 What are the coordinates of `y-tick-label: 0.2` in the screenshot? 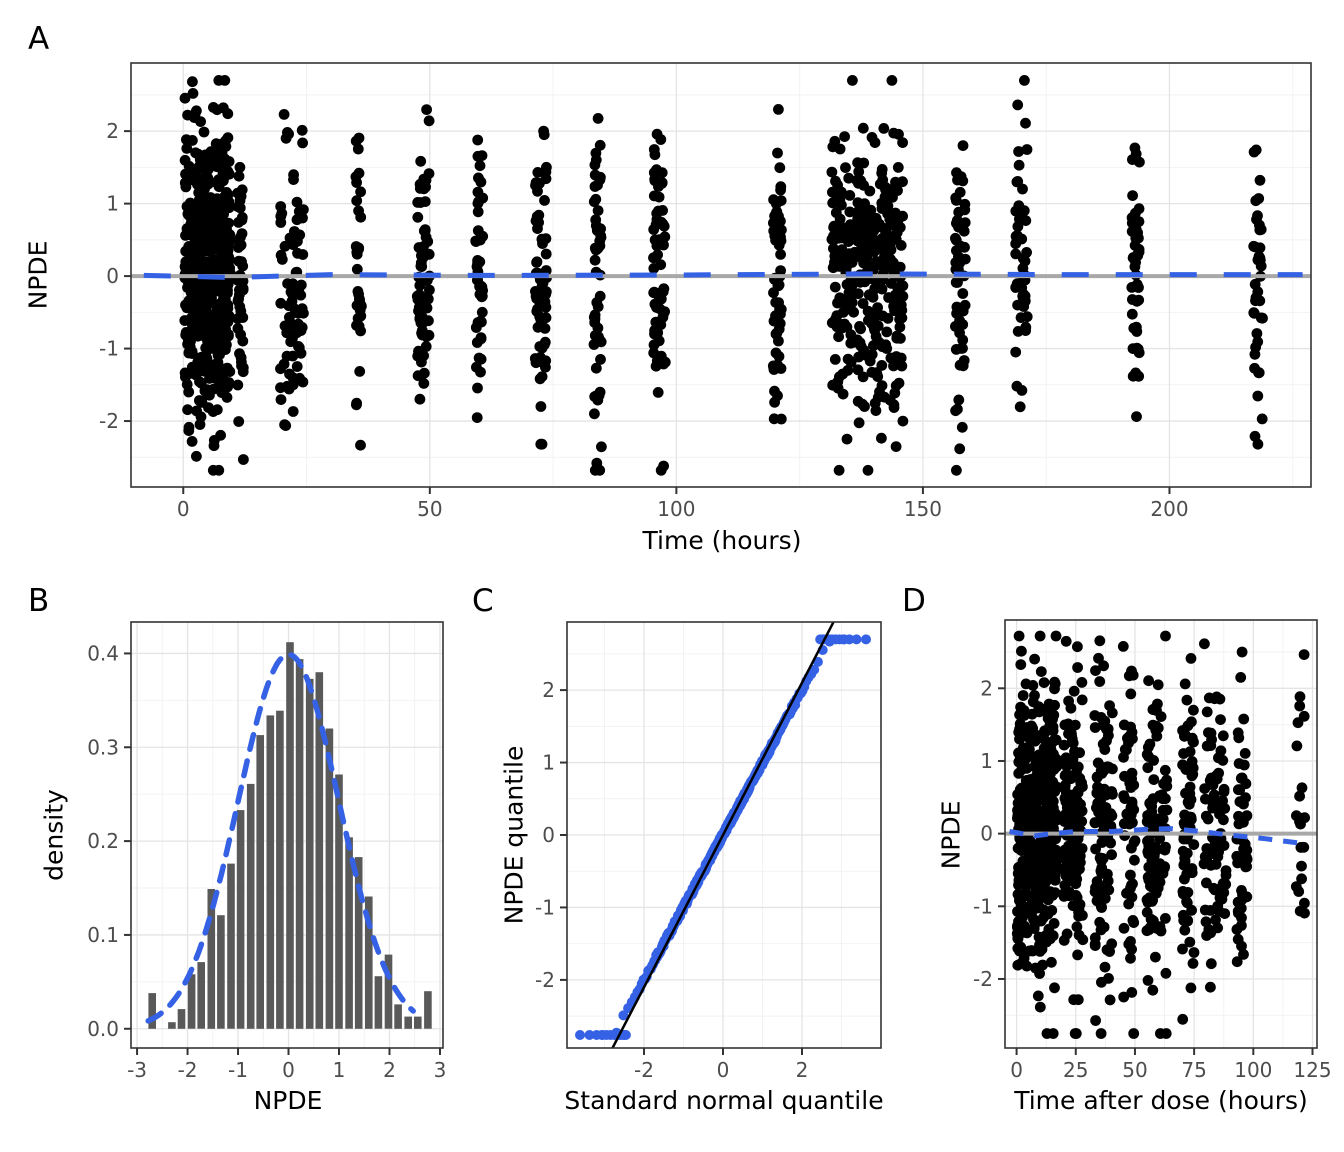 It's located at (103, 841).